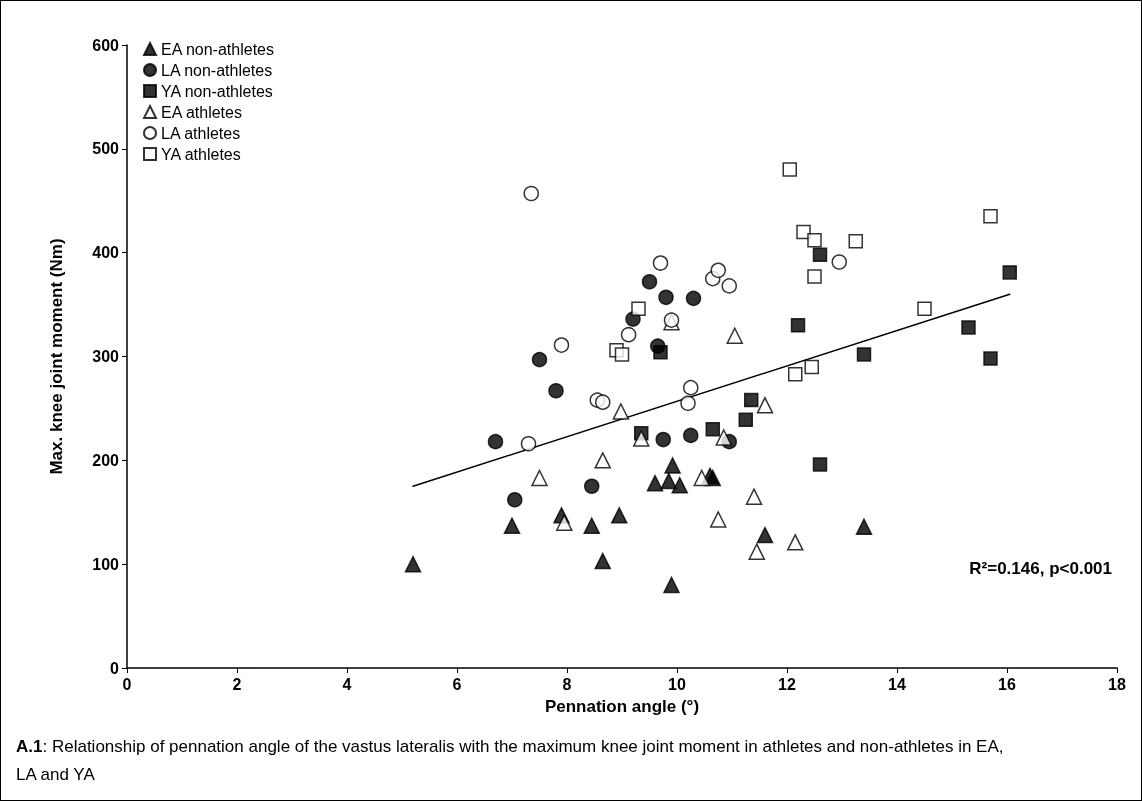  Describe the element at coordinates (1117, 684) in the screenshot. I see `x-tick-label: 18` at that location.